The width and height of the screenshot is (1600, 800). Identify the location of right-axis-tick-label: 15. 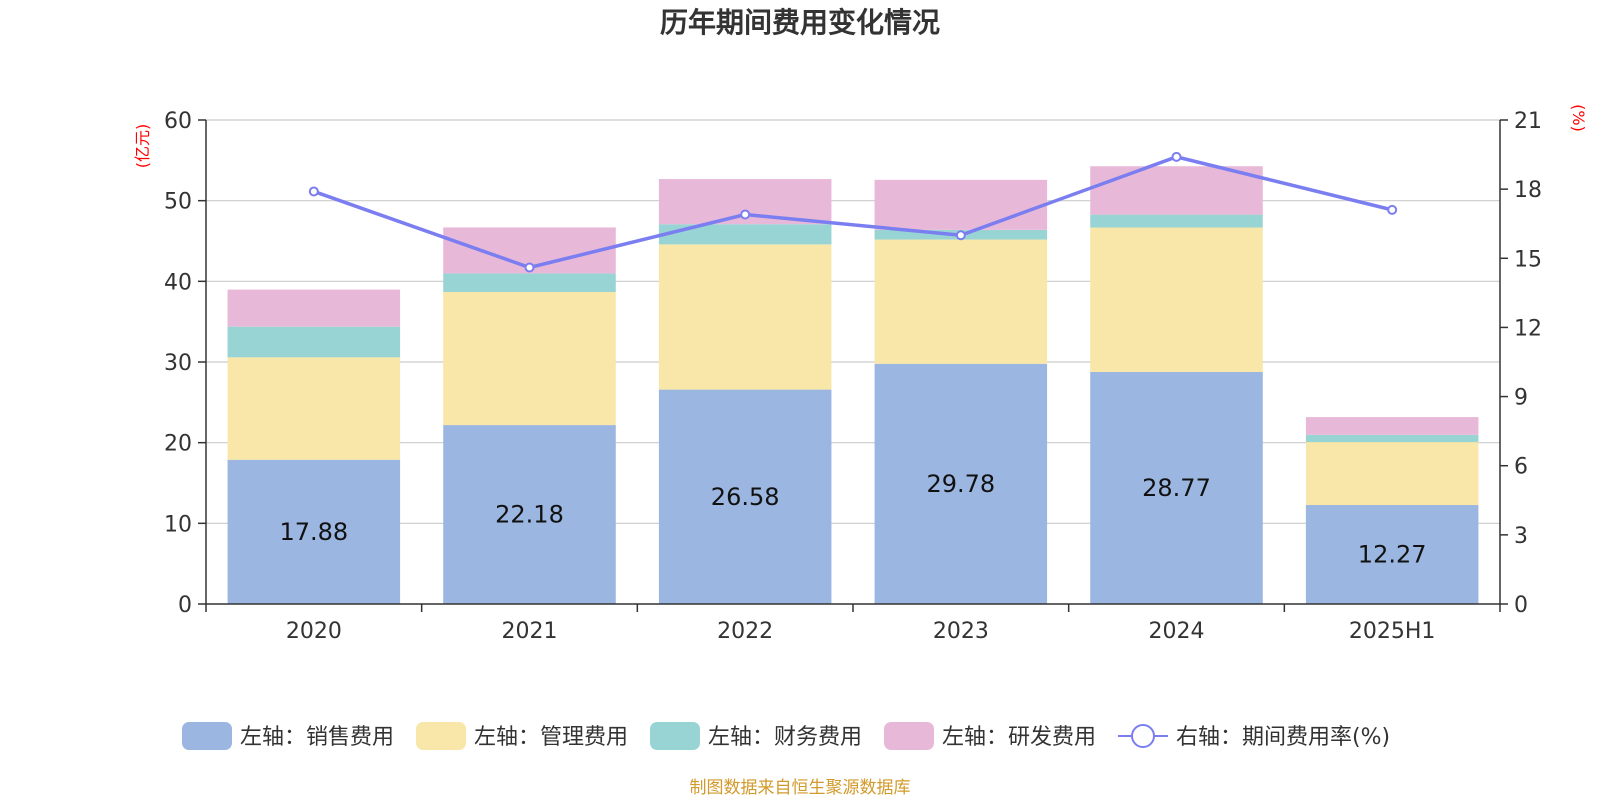
(1528, 259).